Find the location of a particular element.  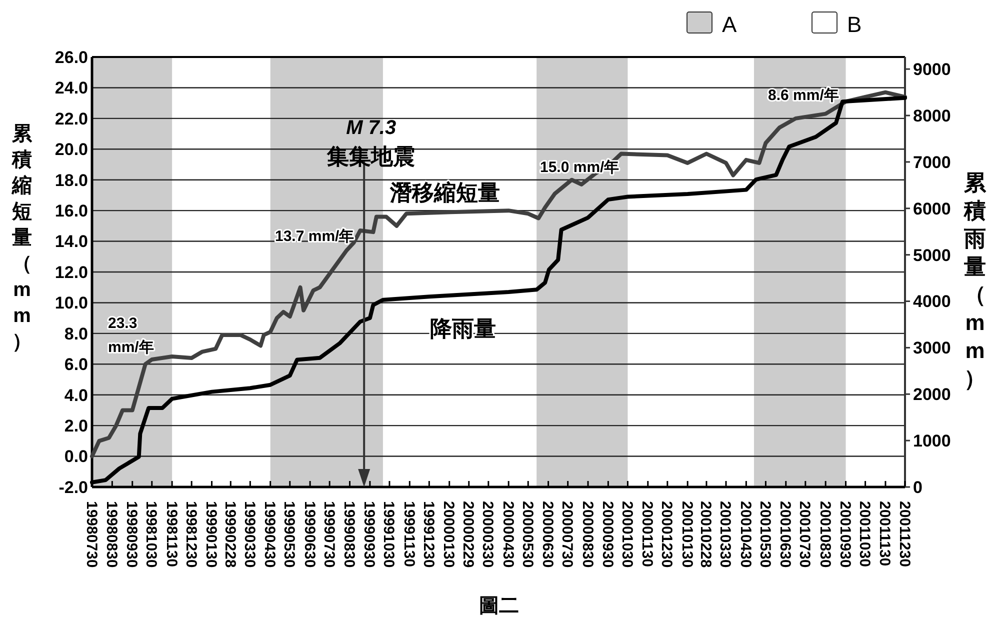

y2-tick-label: 6000 is located at coordinates (932, 208).